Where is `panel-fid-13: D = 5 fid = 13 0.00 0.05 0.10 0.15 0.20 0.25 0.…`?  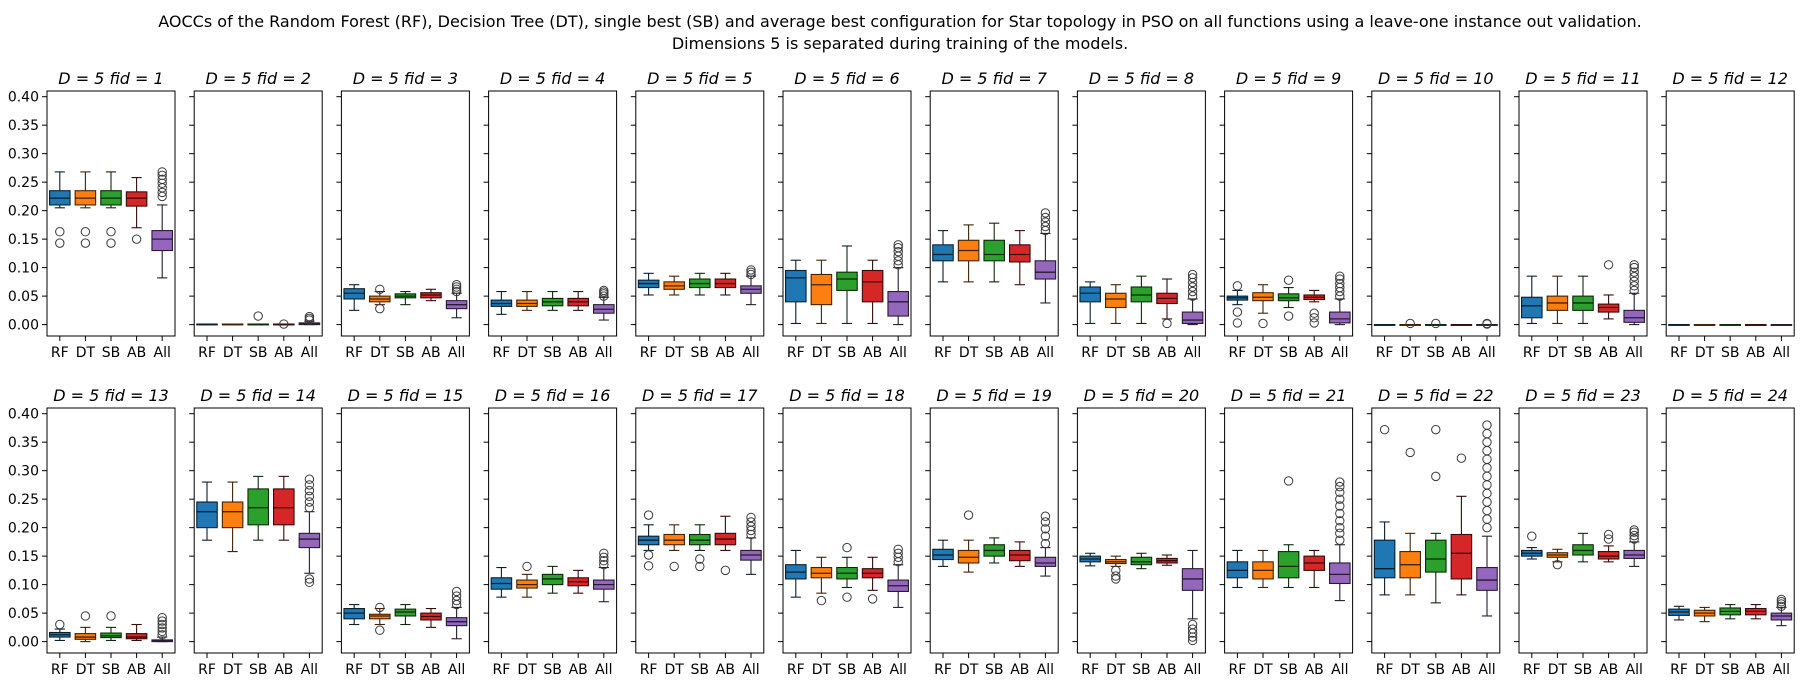 panel-fid-13: D = 5 fid = 13 0.00 0.05 0.10 0.15 0.20 0.25 0.… is located at coordinates (92, 532).